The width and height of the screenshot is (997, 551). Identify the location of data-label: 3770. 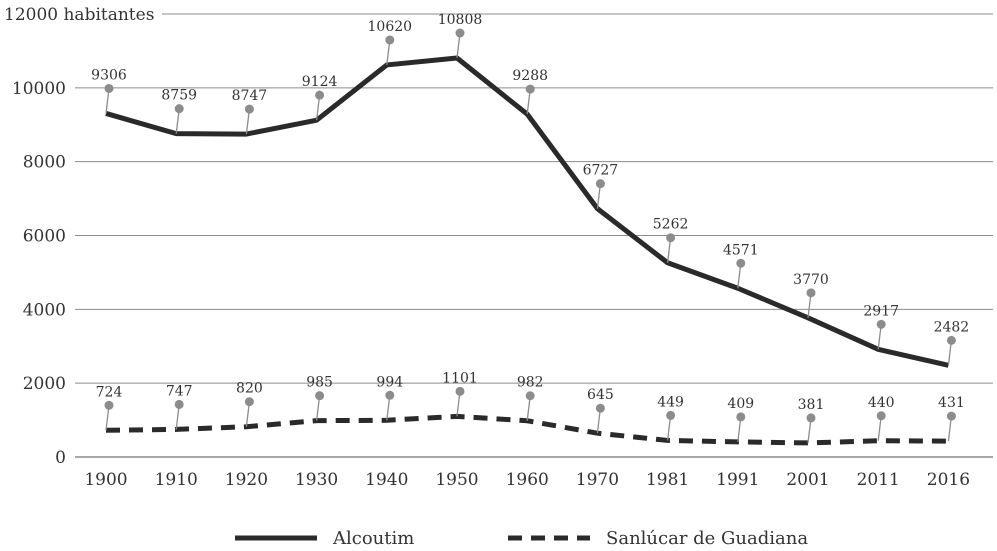
(811, 280).